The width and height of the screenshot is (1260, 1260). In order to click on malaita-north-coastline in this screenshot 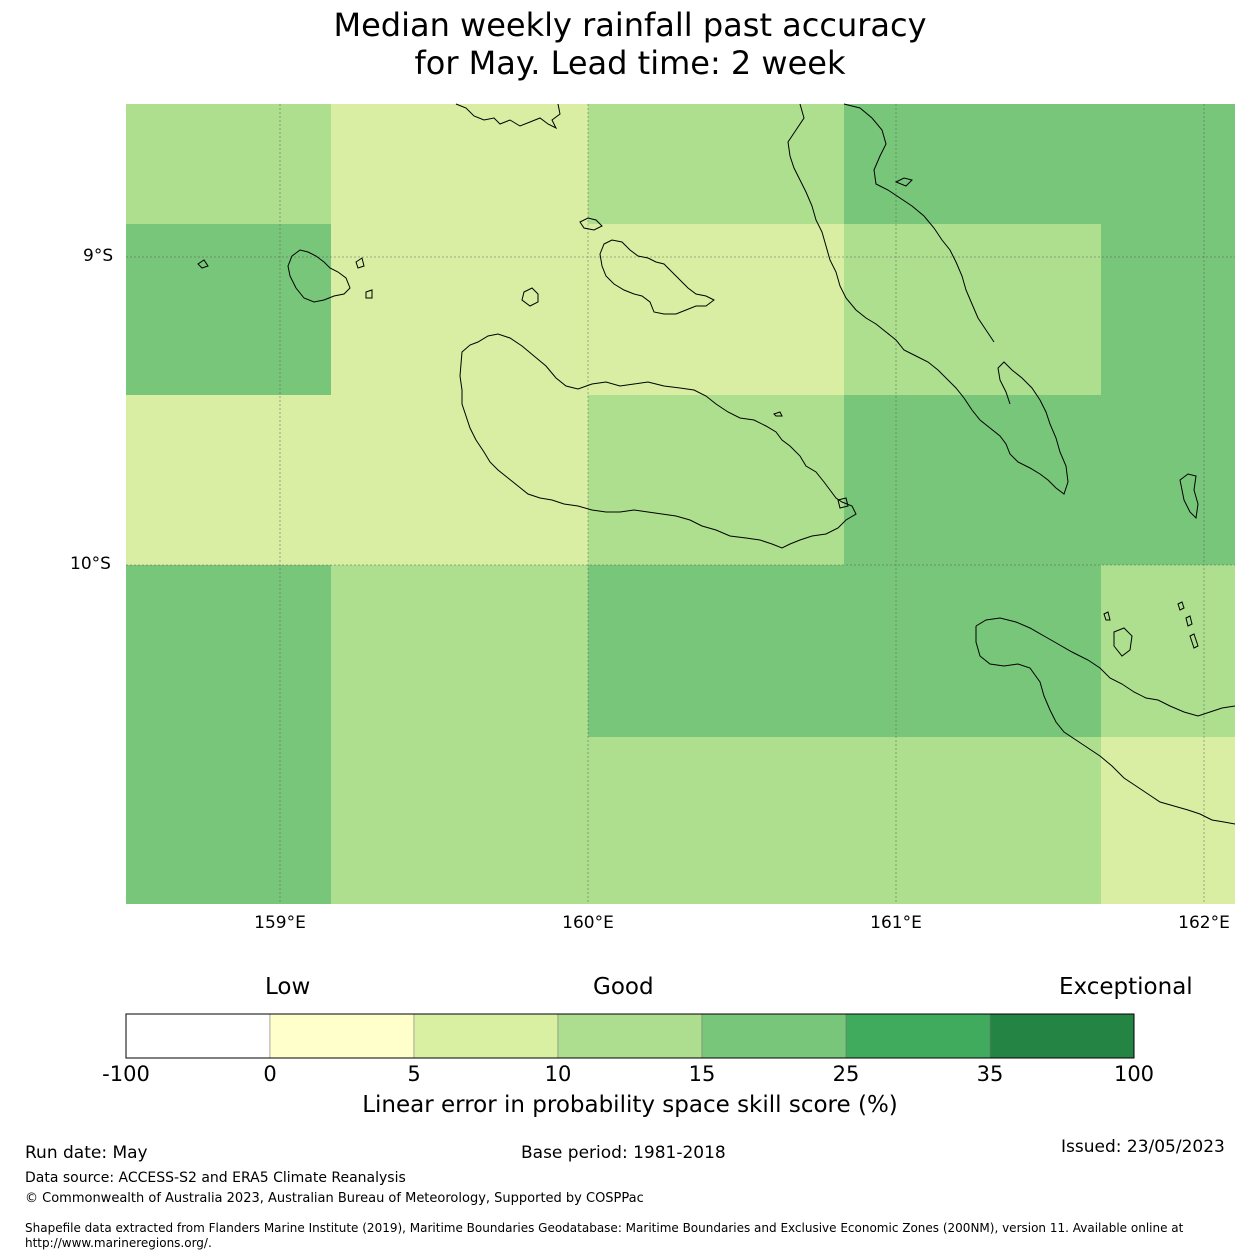, I will do `click(919, 223)`.